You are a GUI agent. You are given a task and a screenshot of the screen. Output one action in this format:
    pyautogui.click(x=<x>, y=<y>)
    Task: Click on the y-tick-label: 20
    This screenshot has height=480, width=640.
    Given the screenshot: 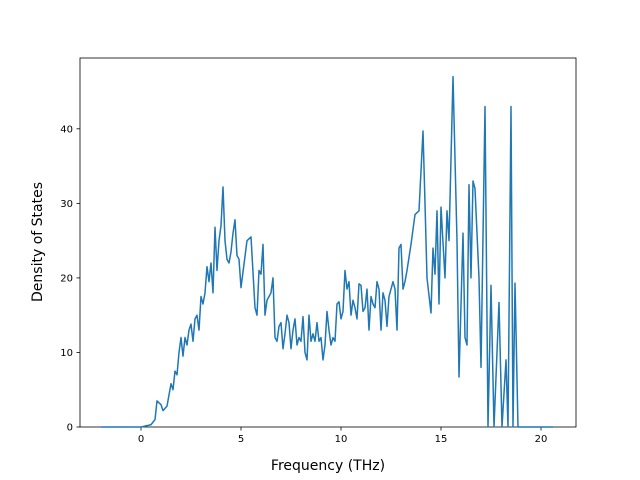 What is the action you would take?
    pyautogui.click(x=66, y=278)
    